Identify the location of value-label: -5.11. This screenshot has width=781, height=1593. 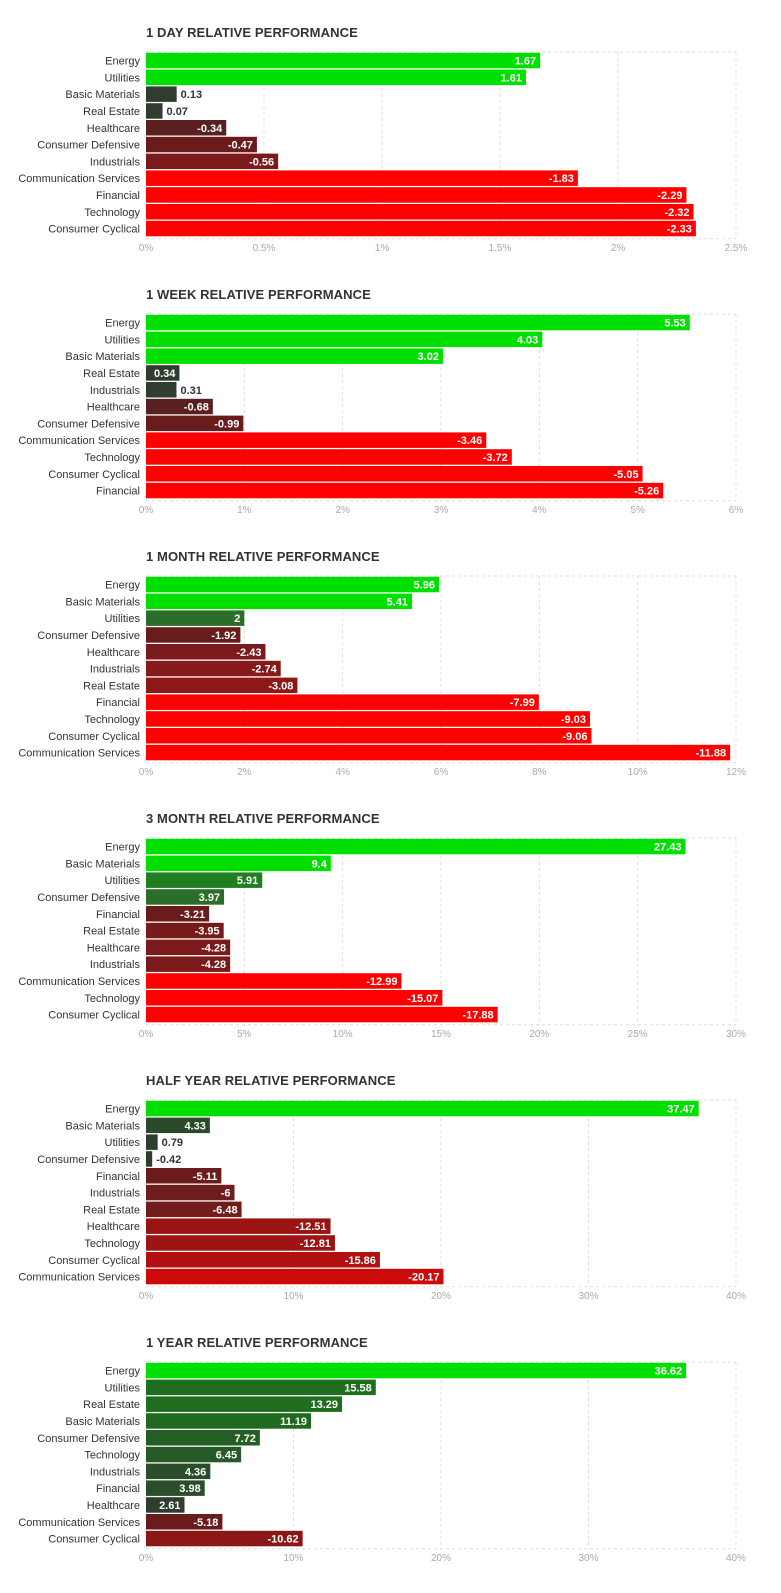
(205, 1177).